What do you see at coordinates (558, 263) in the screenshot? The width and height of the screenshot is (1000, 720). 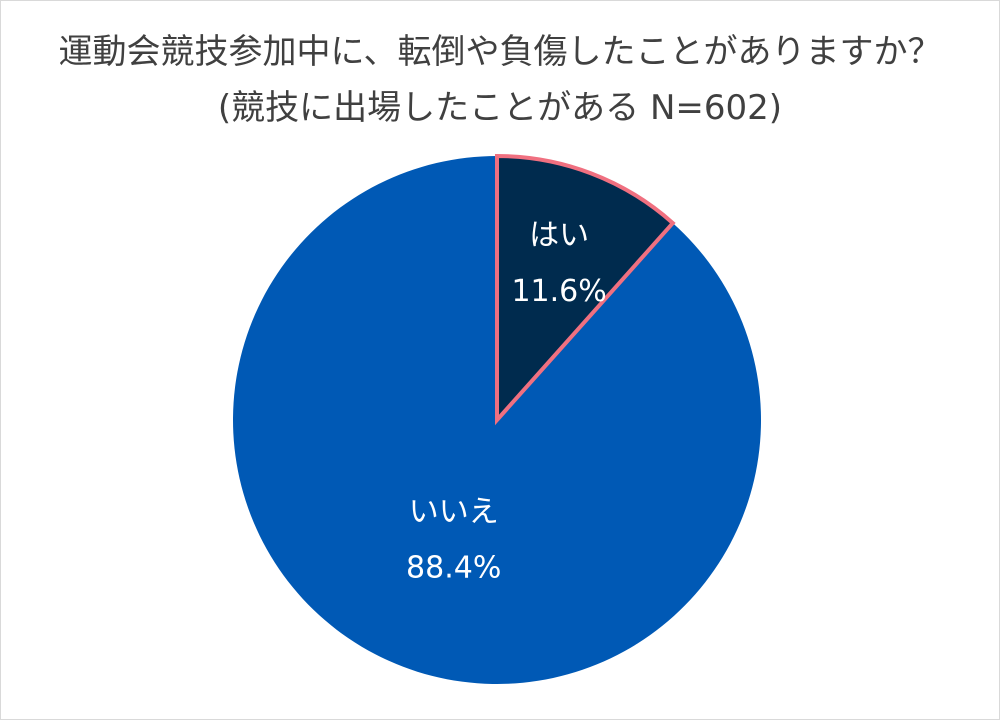 I see `label-yes: はい 11.6%` at bounding box center [558, 263].